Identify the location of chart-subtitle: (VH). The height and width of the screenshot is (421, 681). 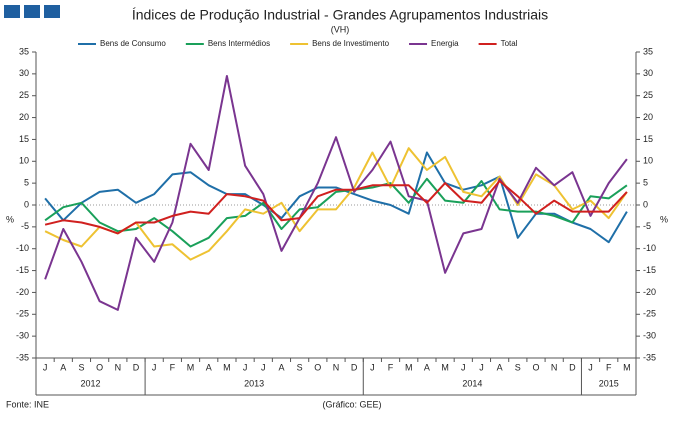
(340, 29).